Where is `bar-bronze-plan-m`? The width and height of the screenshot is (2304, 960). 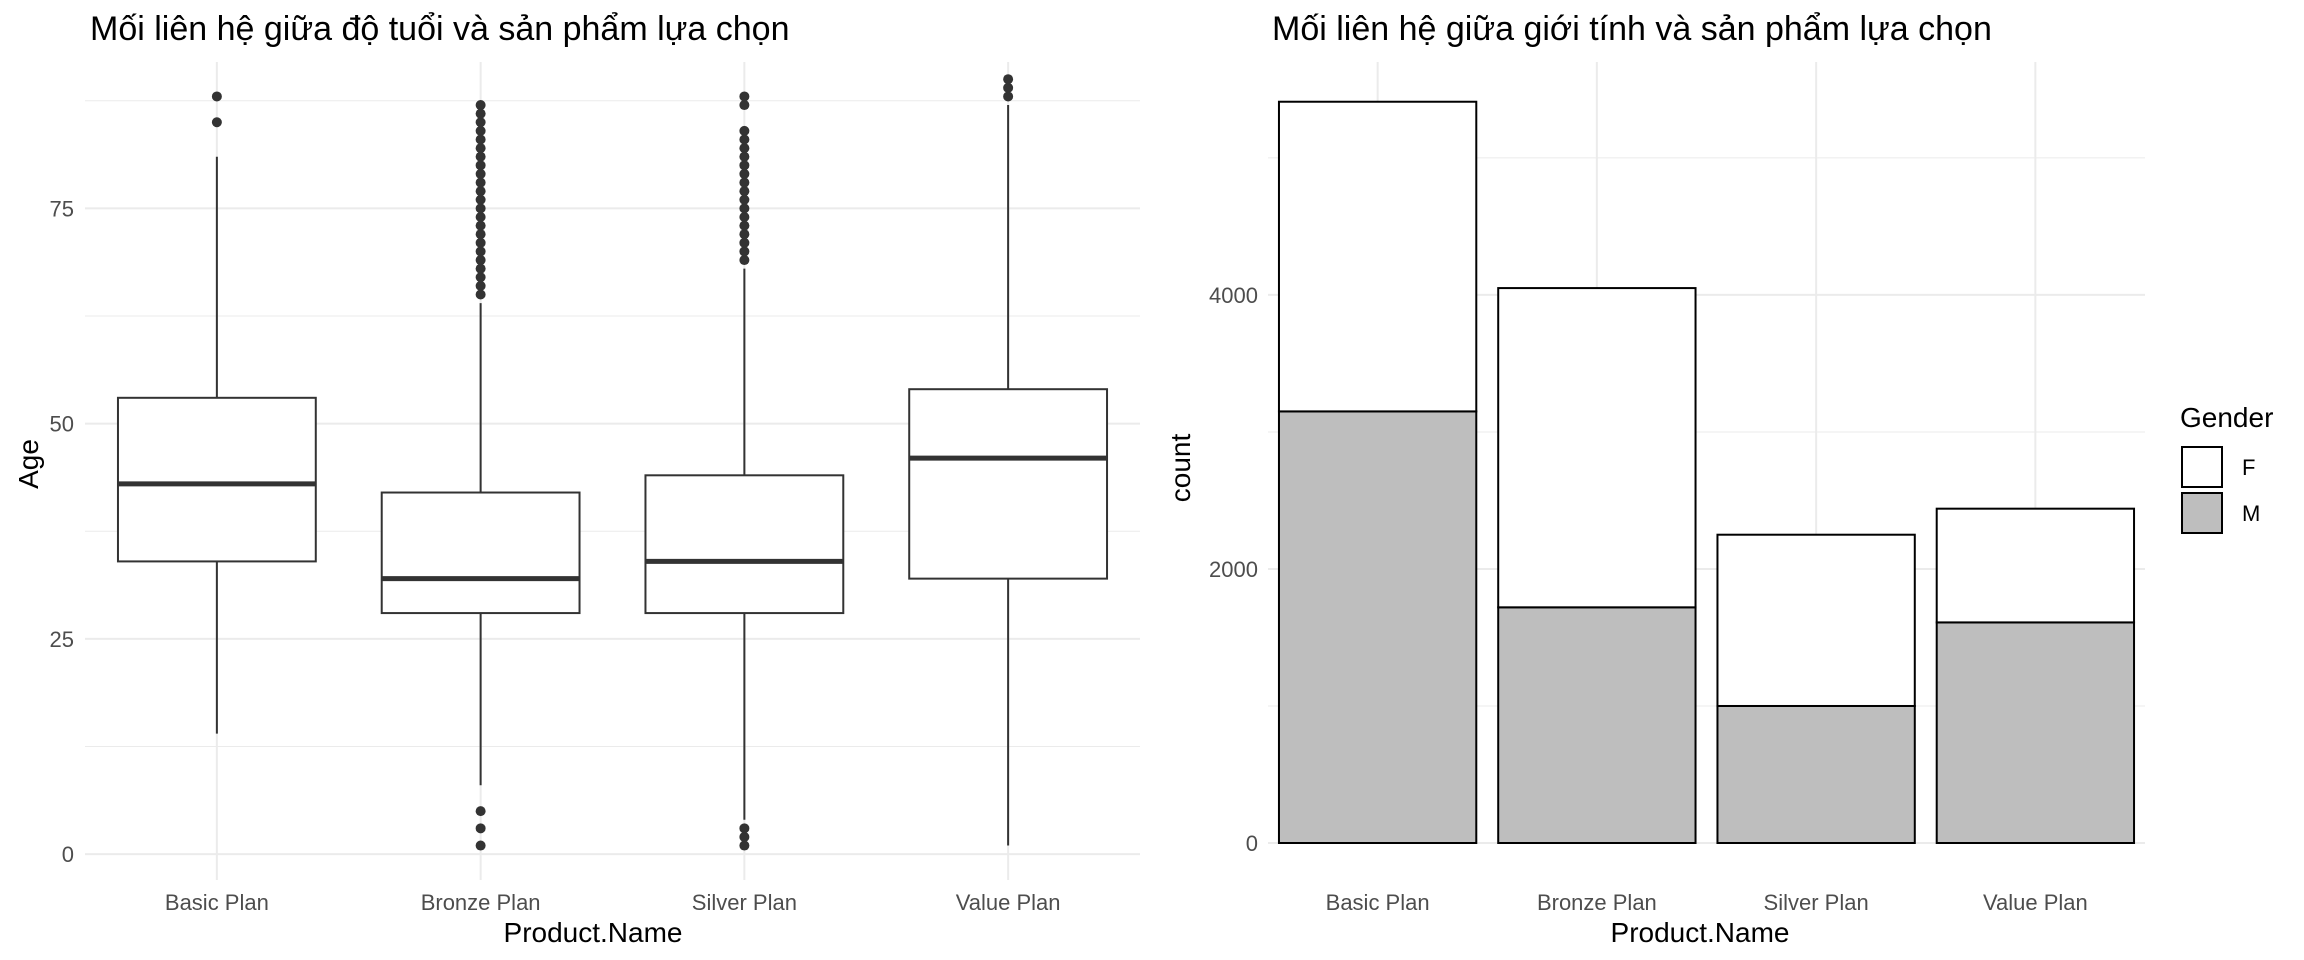
bar-bronze-plan-m is located at coordinates (1597, 725).